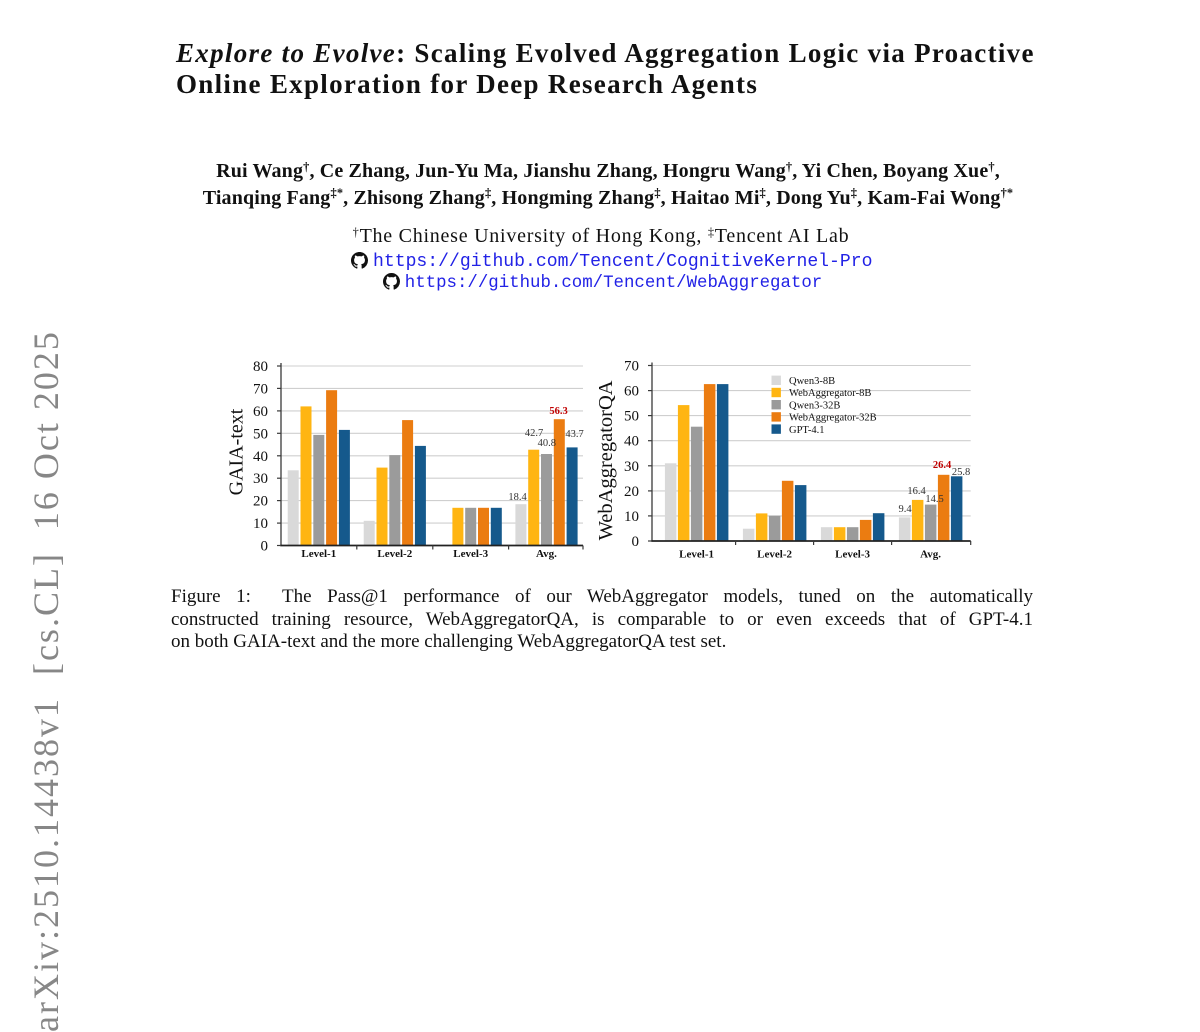 The width and height of the screenshot is (1200, 1032). What do you see at coordinates (534, 433) in the screenshot?
I see `svg-text: 42.7` at bounding box center [534, 433].